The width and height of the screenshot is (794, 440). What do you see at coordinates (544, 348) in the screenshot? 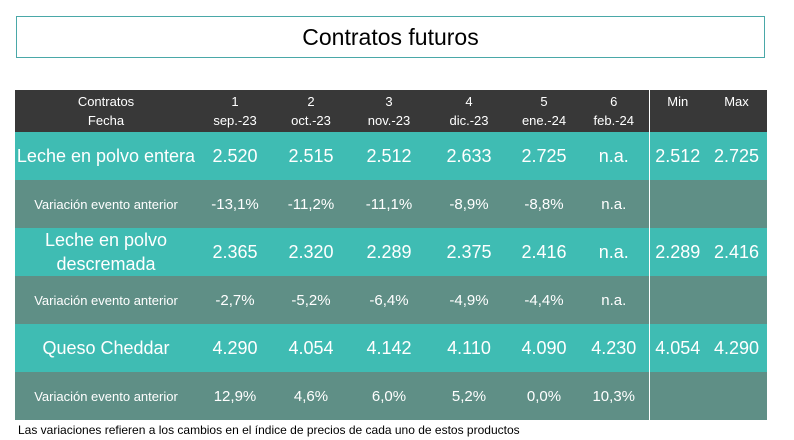
I see `table-cell: 4.090` at bounding box center [544, 348].